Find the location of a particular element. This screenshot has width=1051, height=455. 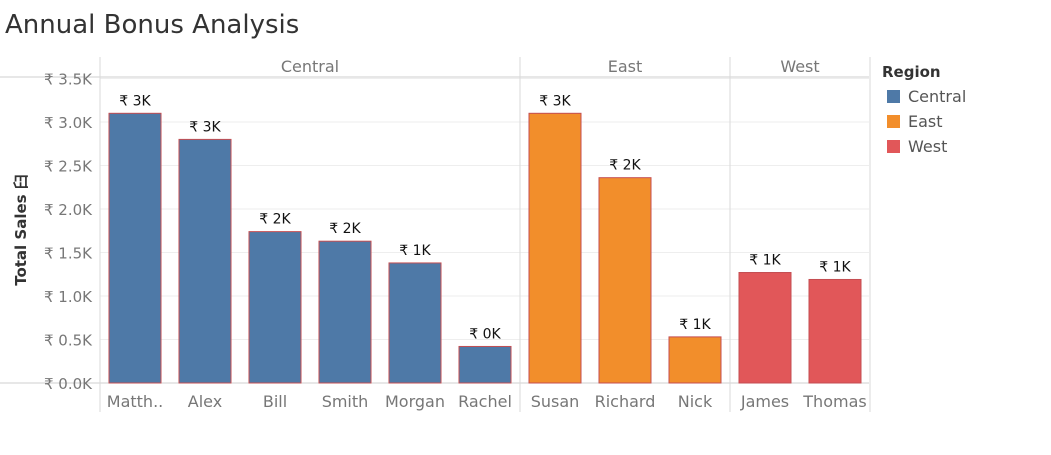

y-tick-label: ₹ 2.5K is located at coordinates (68, 167).